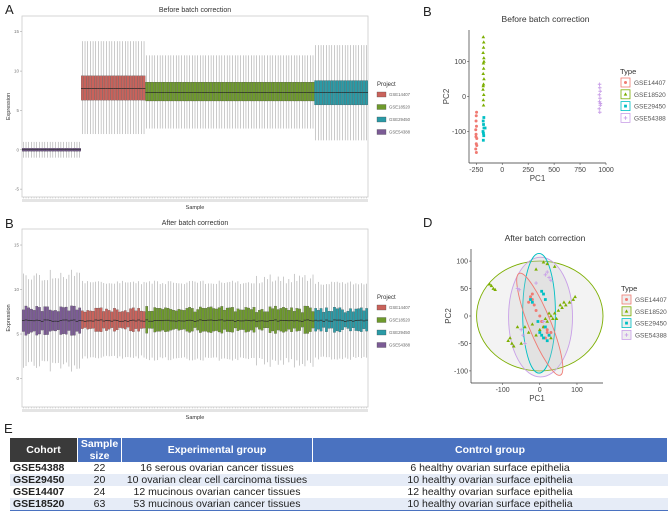  I want to click on y-tick-label: -100, so click(461, 371).